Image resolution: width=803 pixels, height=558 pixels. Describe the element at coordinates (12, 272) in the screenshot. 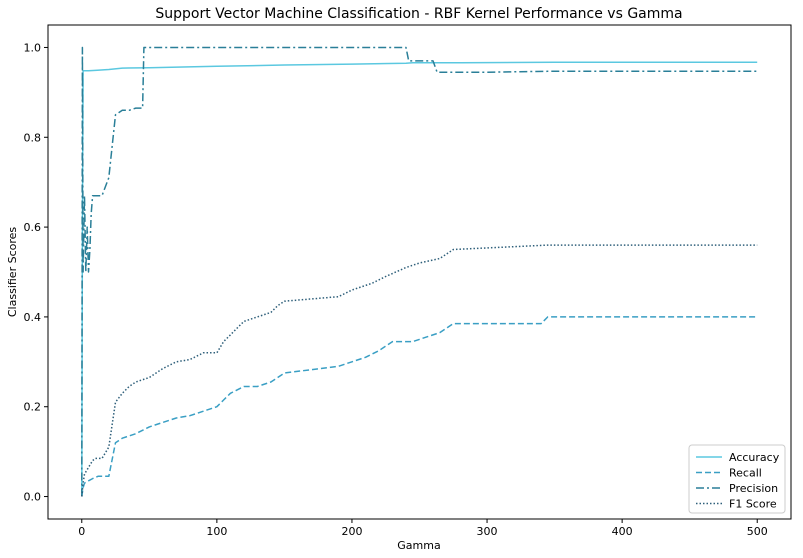

I see `y-axis-title: Classifier Scores` at that location.